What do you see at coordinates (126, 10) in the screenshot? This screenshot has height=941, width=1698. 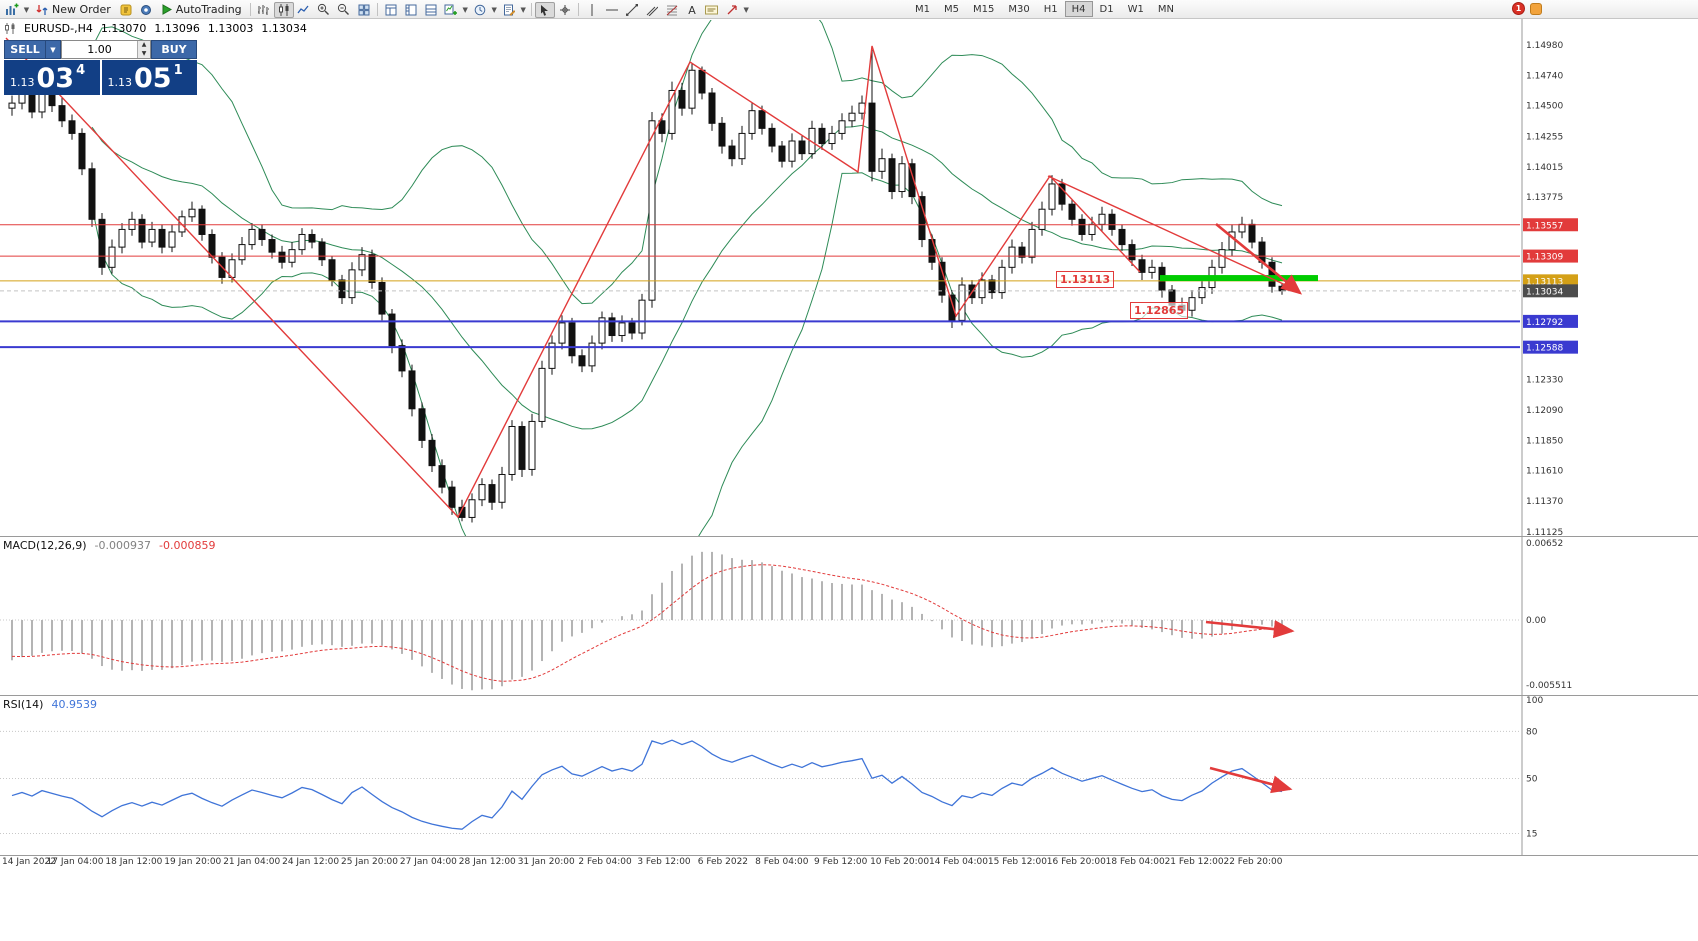 I see `metaeditor-icon` at bounding box center [126, 10].